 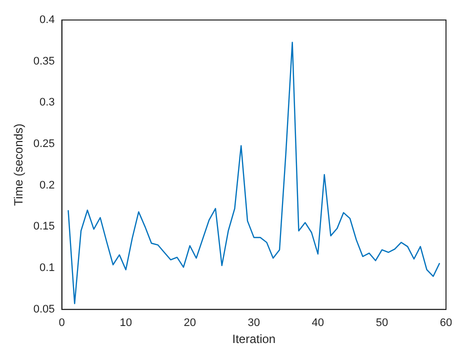 I want to click on x-axis-title: Iteration, so click(x=254, y=339).